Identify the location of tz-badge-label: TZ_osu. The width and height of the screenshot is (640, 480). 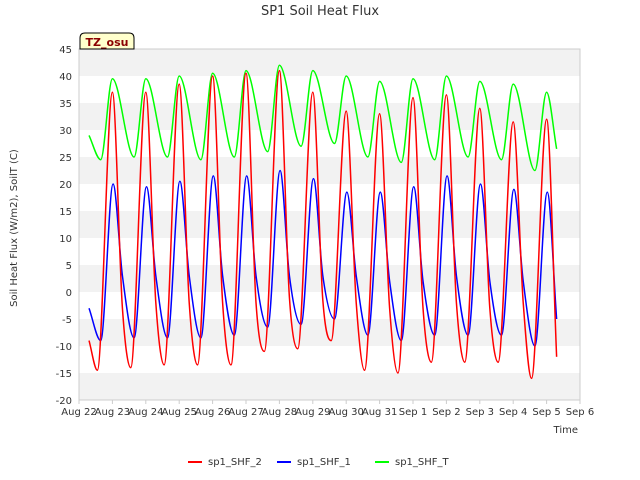
(107, 42).